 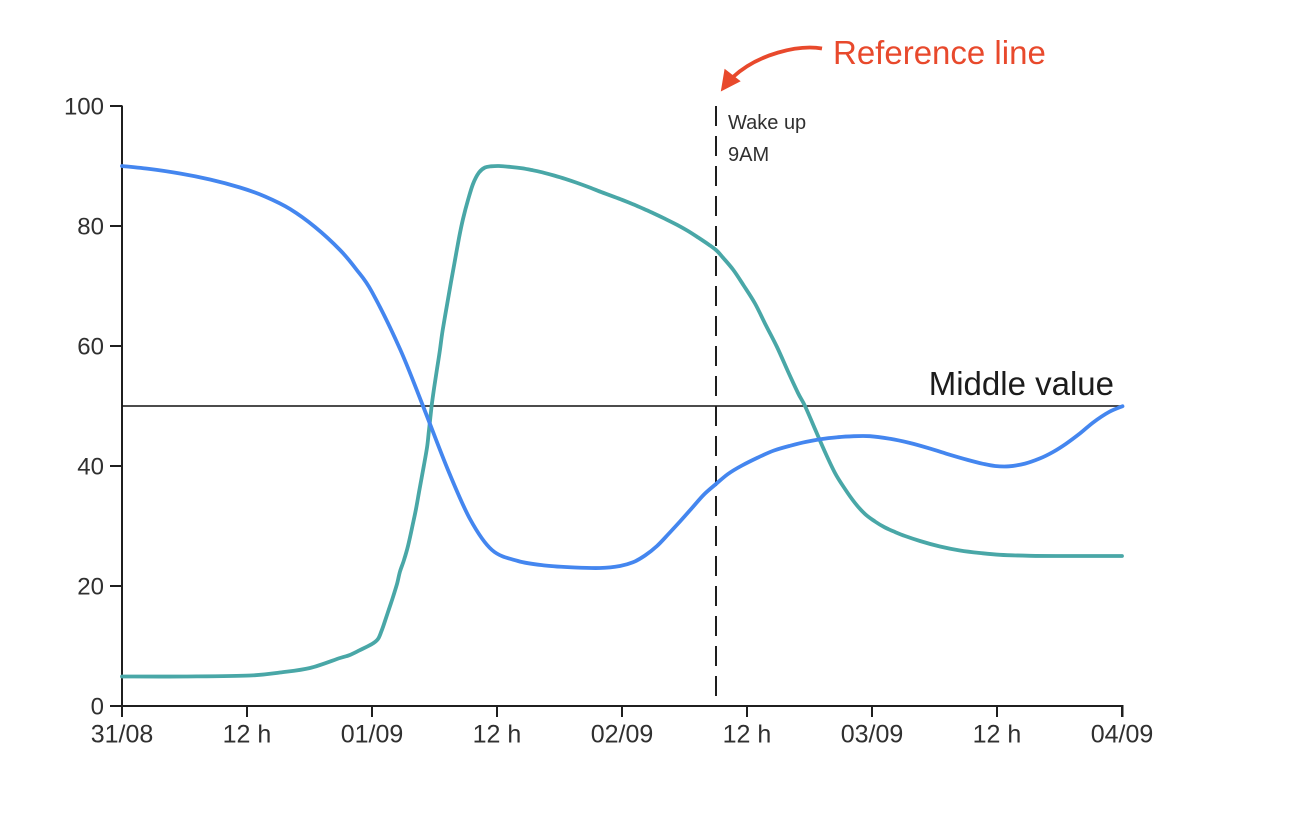 What do you see at coordinates (90, 347) in the screenshot?
I see `svg-text: 60` at bounding box center [90, 347].